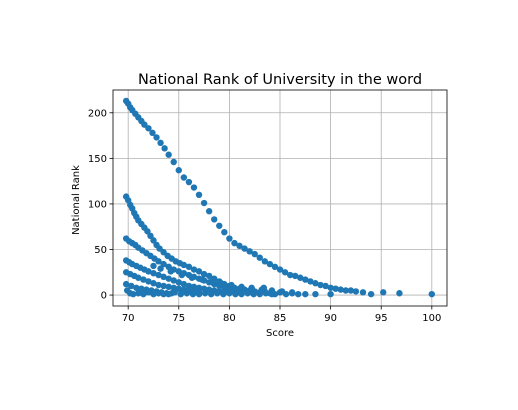 This screenshot has width=518, height=410. I want to click on y-tick-label: 100, so click(97, 204).